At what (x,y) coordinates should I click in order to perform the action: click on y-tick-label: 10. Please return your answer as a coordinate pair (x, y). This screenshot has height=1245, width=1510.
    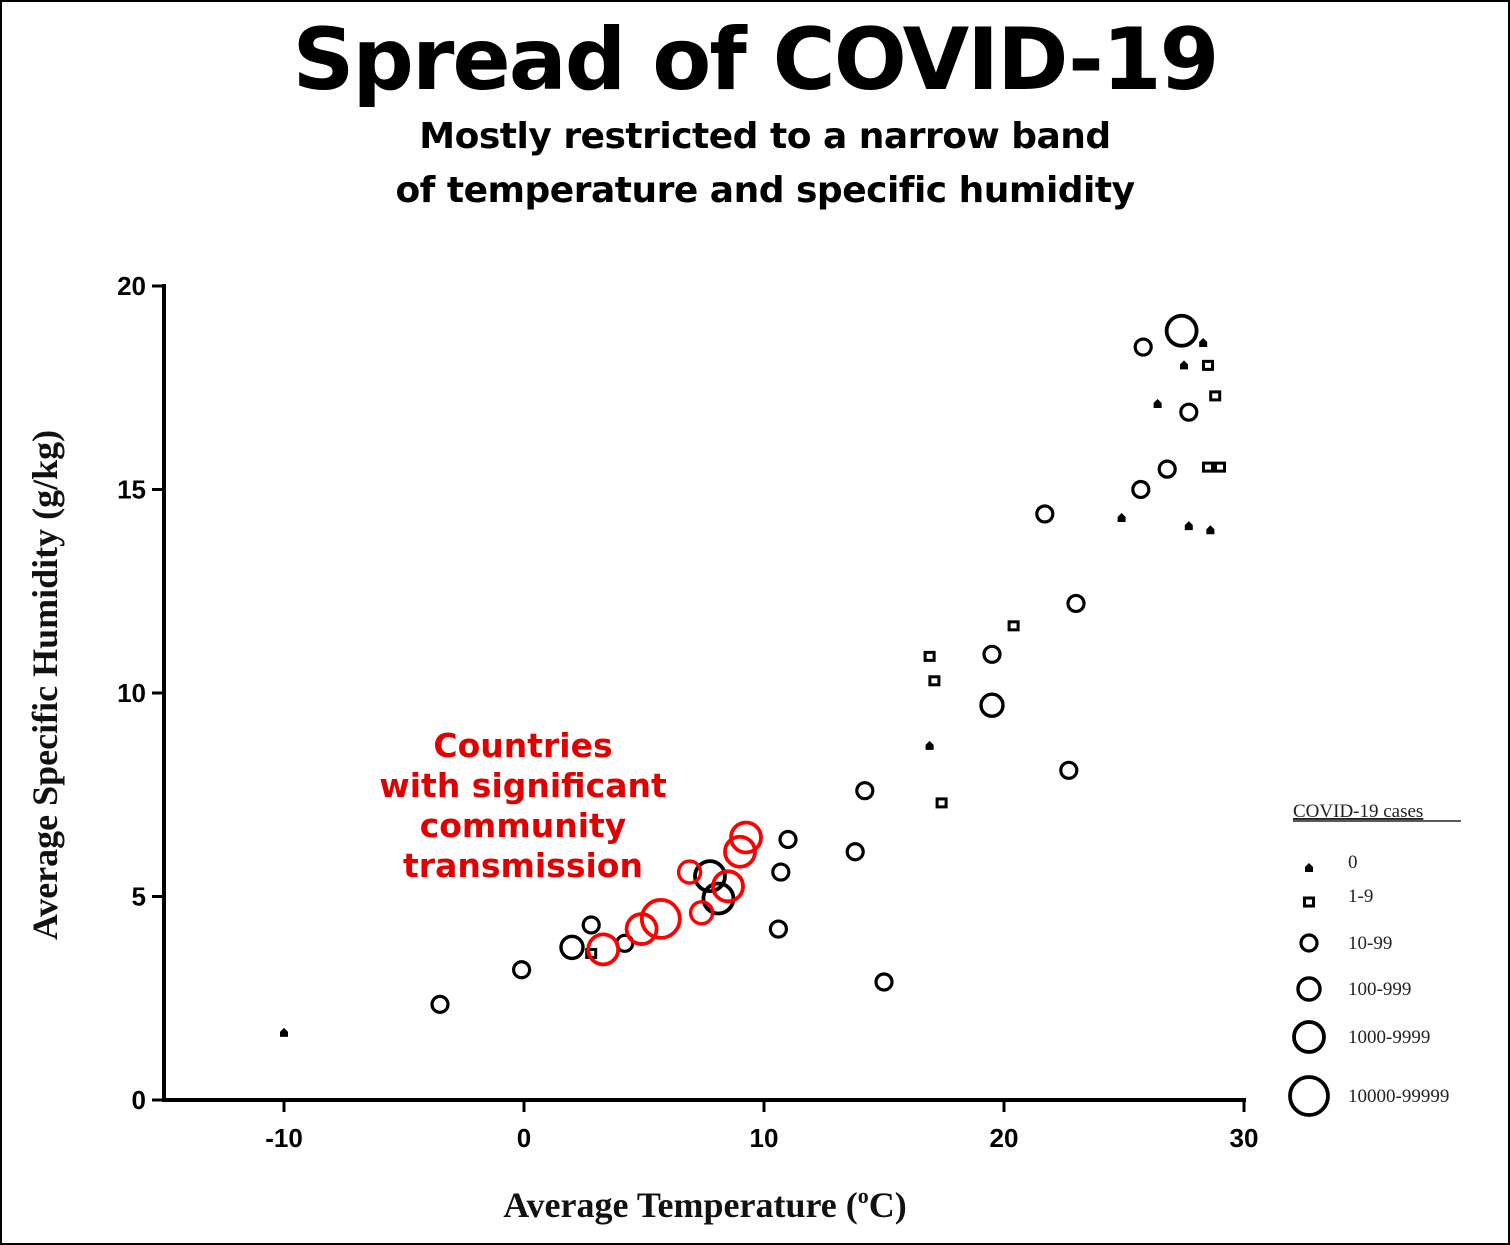
    Looking at the image, I should click on (131, 693).